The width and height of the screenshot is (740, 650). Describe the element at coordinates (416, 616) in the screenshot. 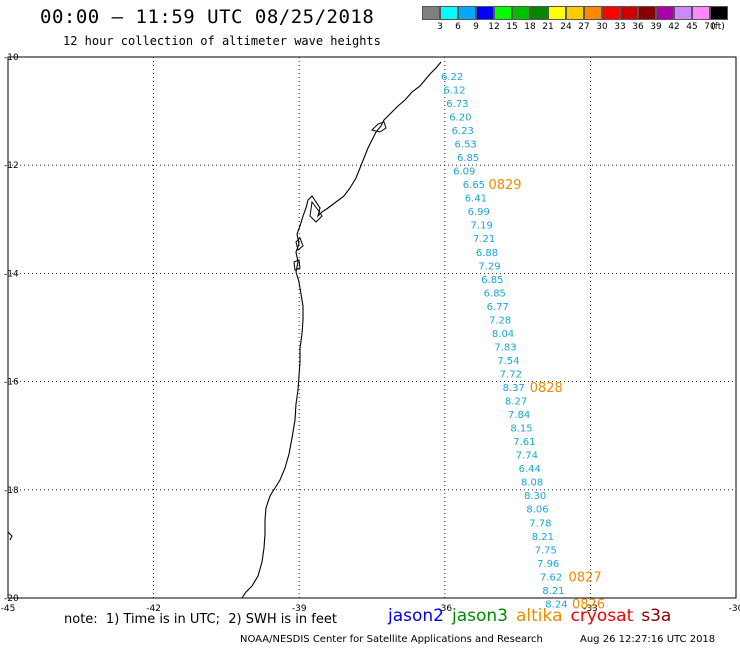

I see `mission-jason2: jason2` at that location.